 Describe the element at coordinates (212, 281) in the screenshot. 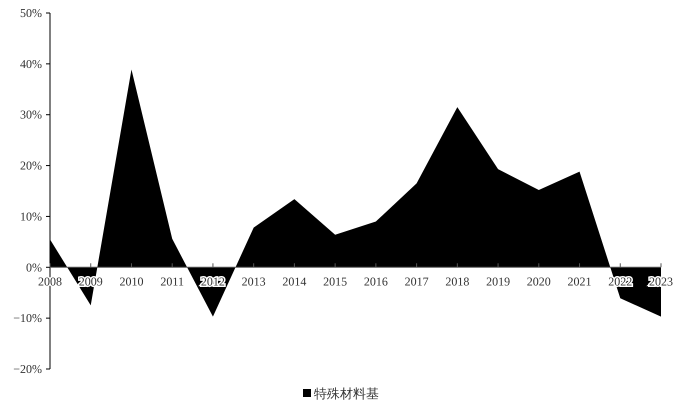

I see `x-tick-label: 2012` at that location.